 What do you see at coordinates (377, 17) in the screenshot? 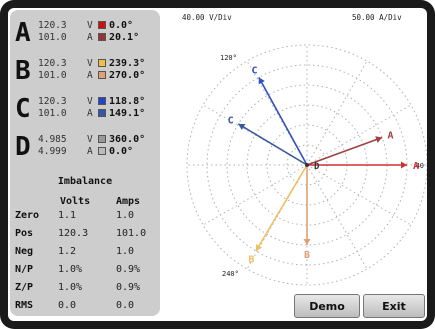
I see `amp-scale-label: 50.00 A/Div` at bounding box center [377, 17].